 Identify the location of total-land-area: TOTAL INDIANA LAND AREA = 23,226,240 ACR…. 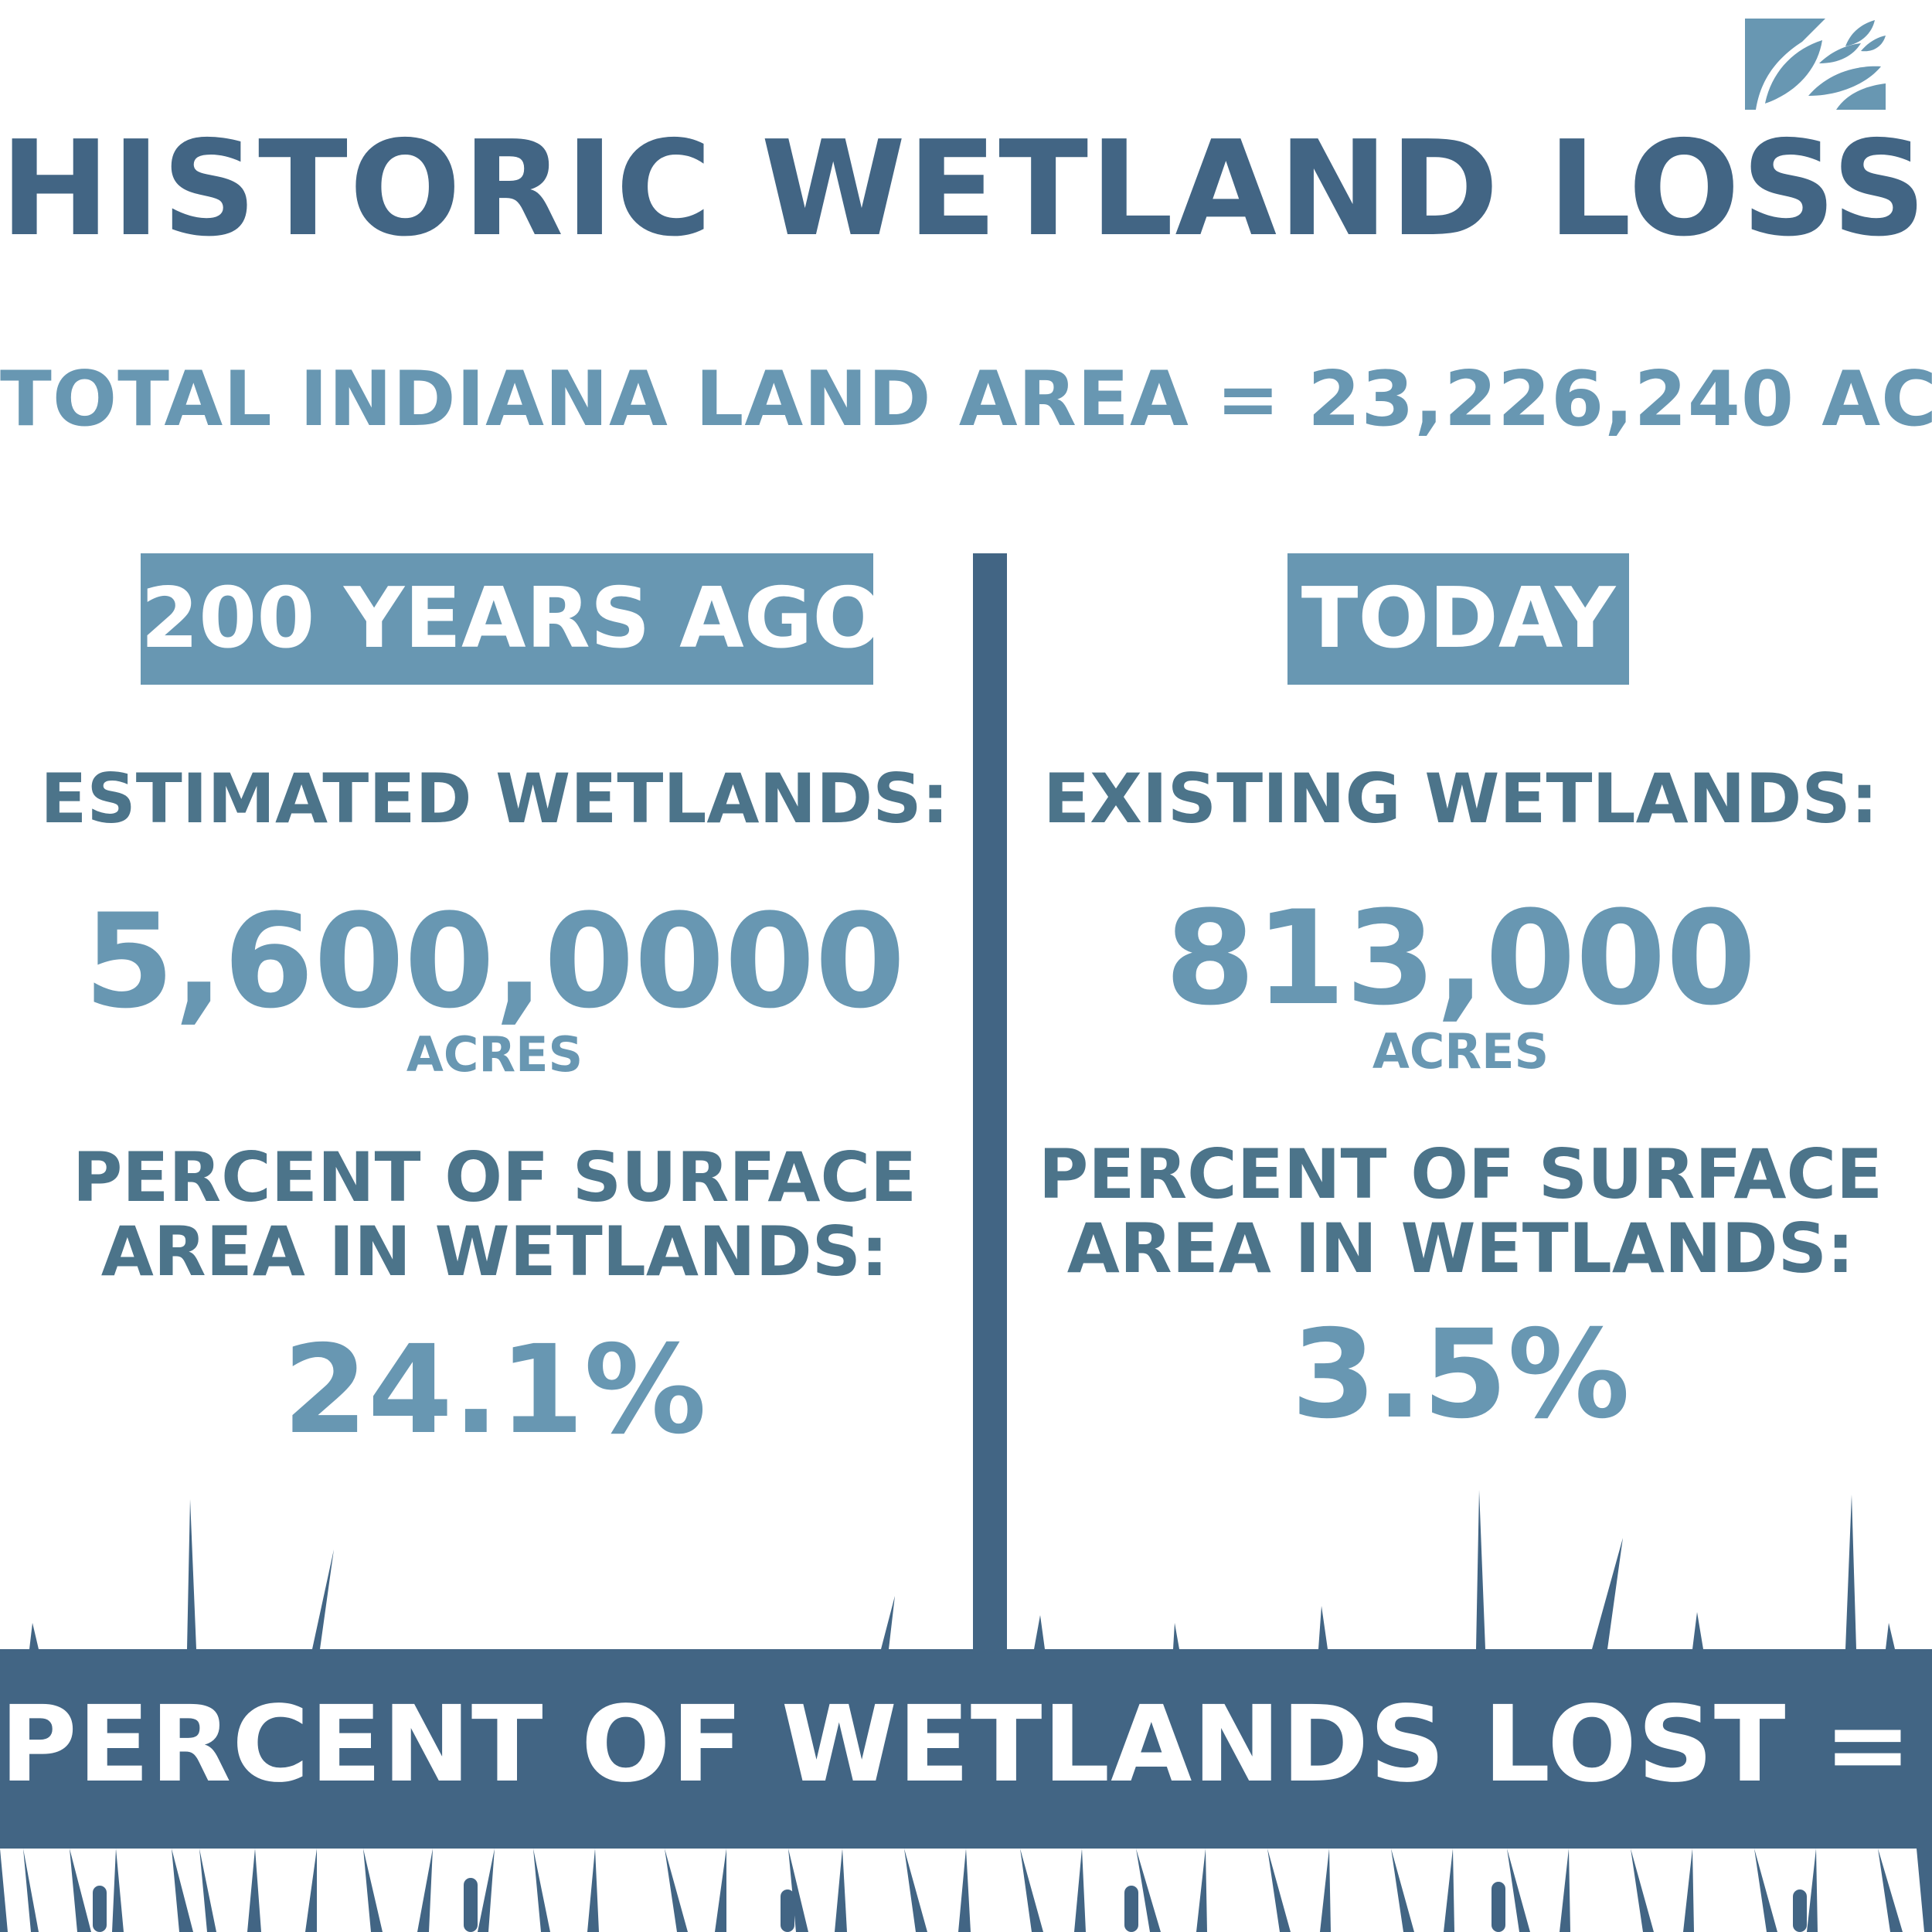
(966, 400).